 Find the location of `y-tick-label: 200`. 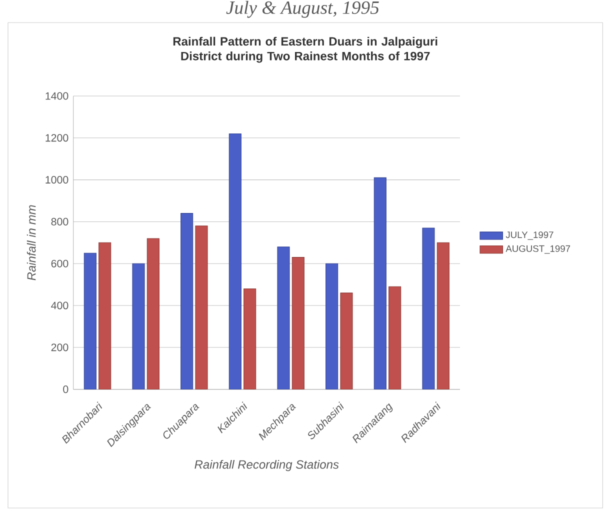

y-tick-label: 200 is located at coordinates (59, 348).